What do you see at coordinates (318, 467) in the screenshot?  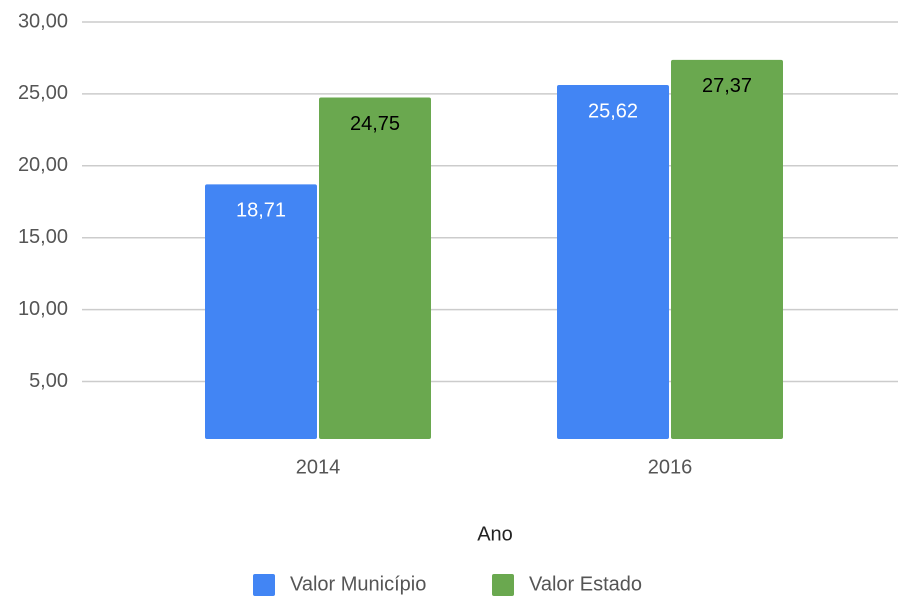 I see `x-tick-label: 2014` at bounding box center [318, 467].